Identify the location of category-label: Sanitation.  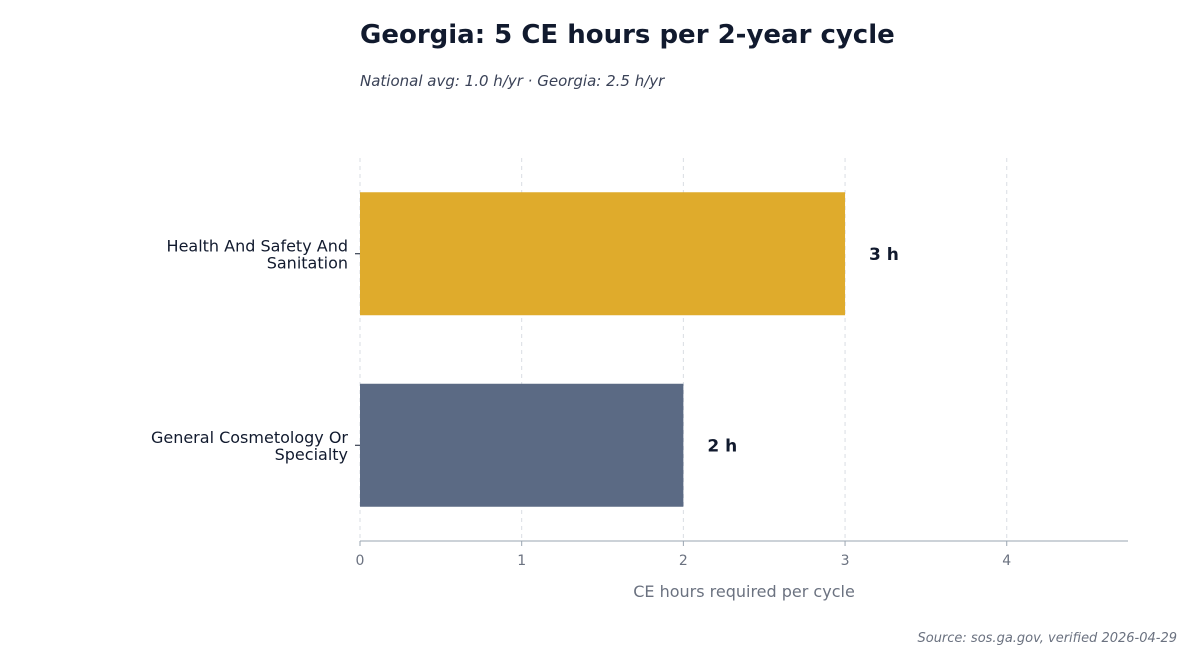
(307, 262).